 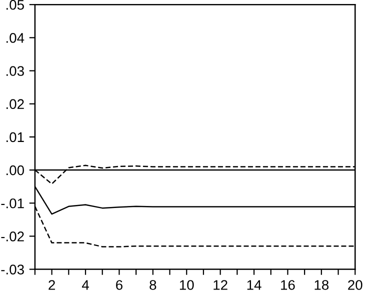 What do you see at coordinates (12, 203) in the screenshot?
I see `y-tick-label: -.01` at bounding box center [12, 203].